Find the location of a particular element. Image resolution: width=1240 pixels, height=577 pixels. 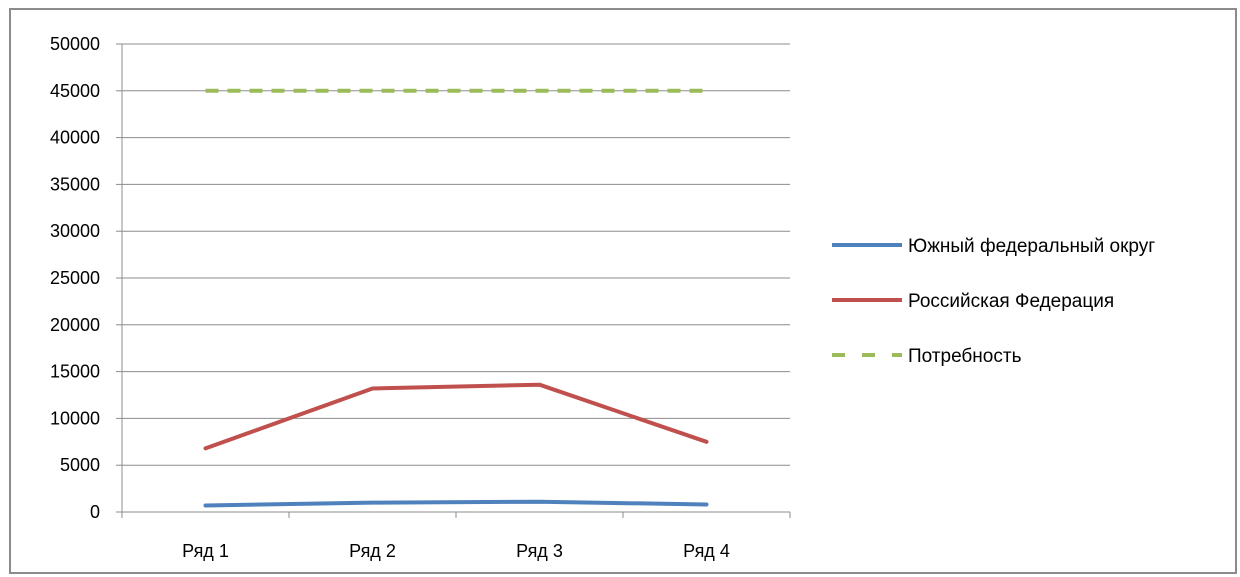

y-tick-label: 50000 is located at coordinates (75, 44).